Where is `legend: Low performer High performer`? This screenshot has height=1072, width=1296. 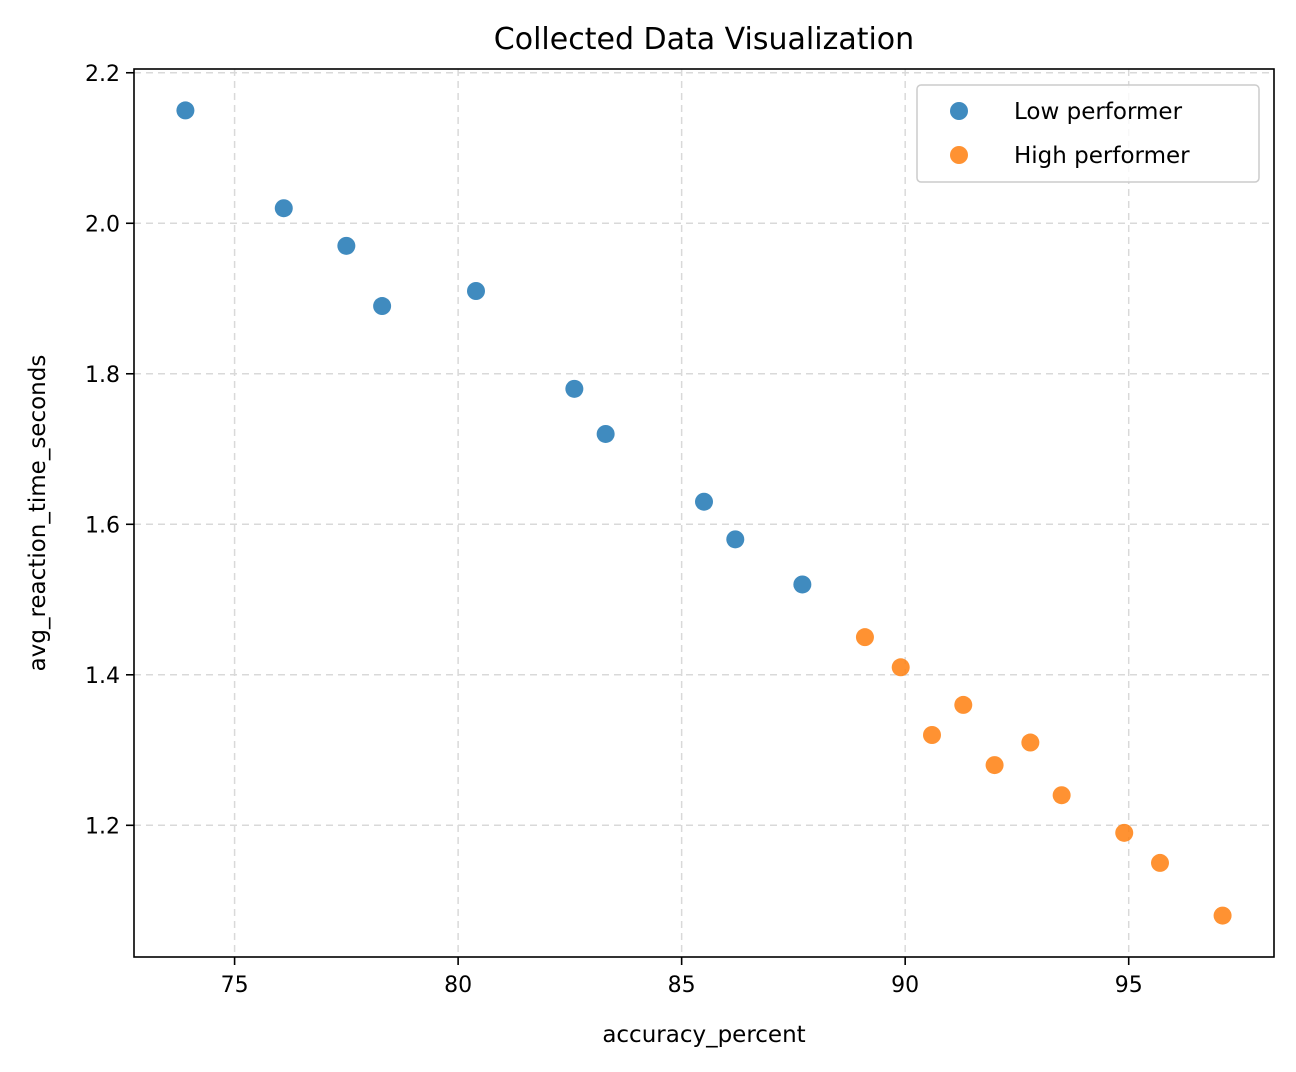
legend: Low performer High performer is located at coordinates (1088, 133).